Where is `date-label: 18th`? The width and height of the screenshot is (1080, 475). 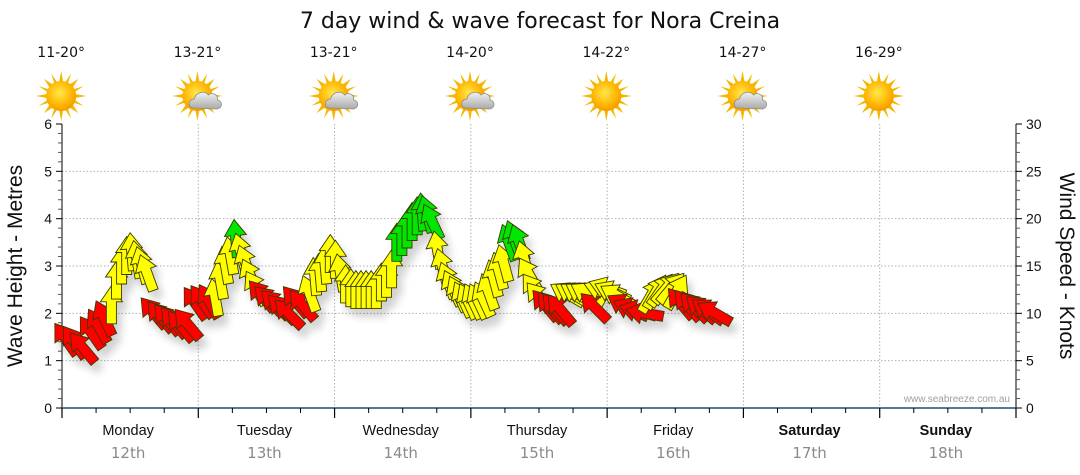
date-label: 18th is located at coordinates (946, 453).